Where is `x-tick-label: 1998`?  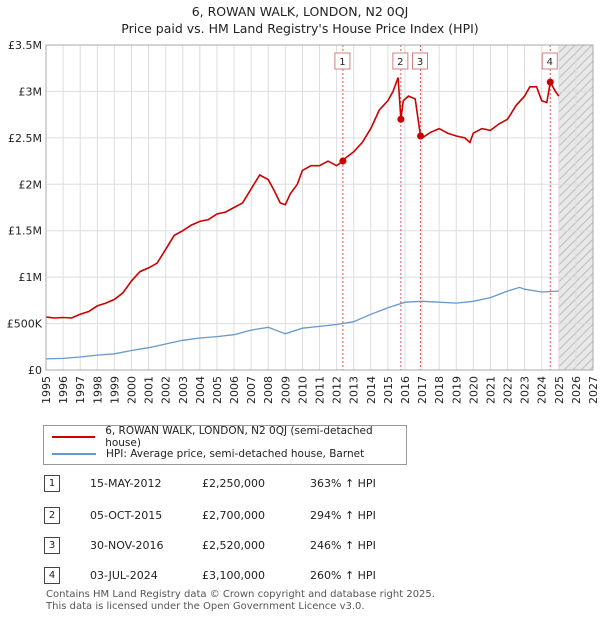 x-tick-label: 1998 is located at coordinates (97, 390).